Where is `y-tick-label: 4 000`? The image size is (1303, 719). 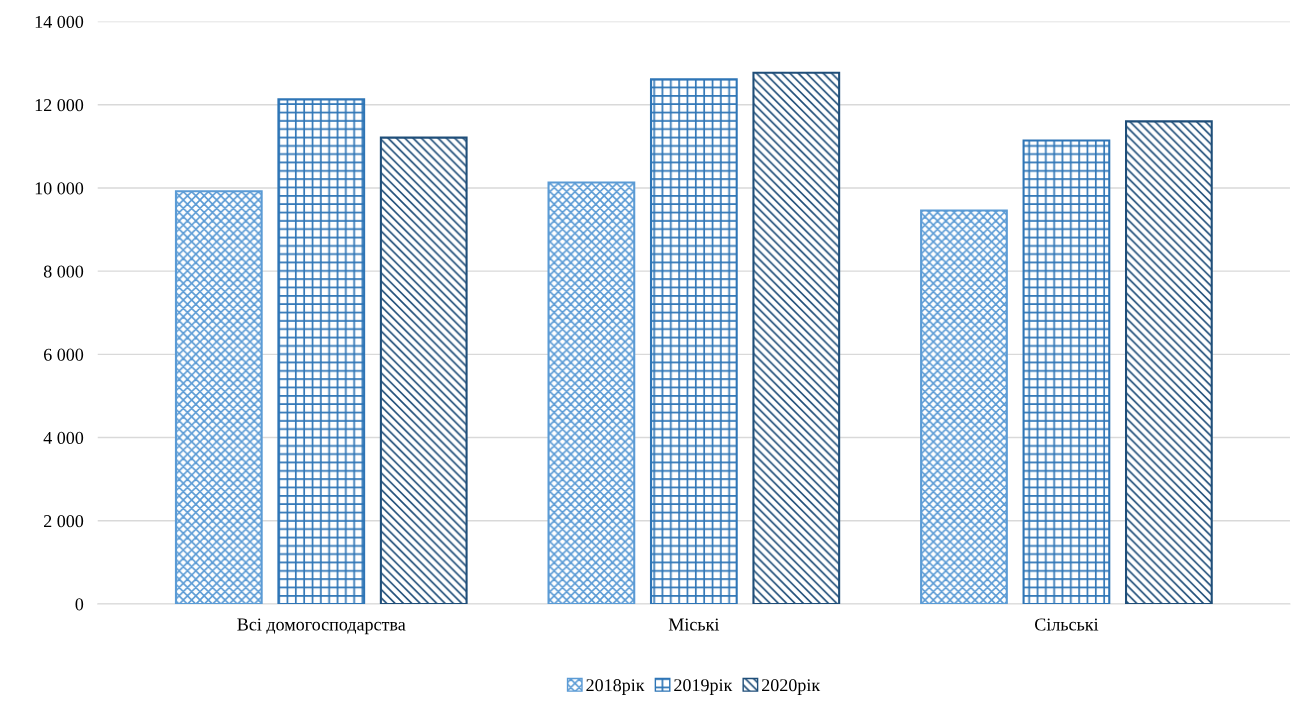 y-tick-label: 4 000 is located at coordinates (63, 438).